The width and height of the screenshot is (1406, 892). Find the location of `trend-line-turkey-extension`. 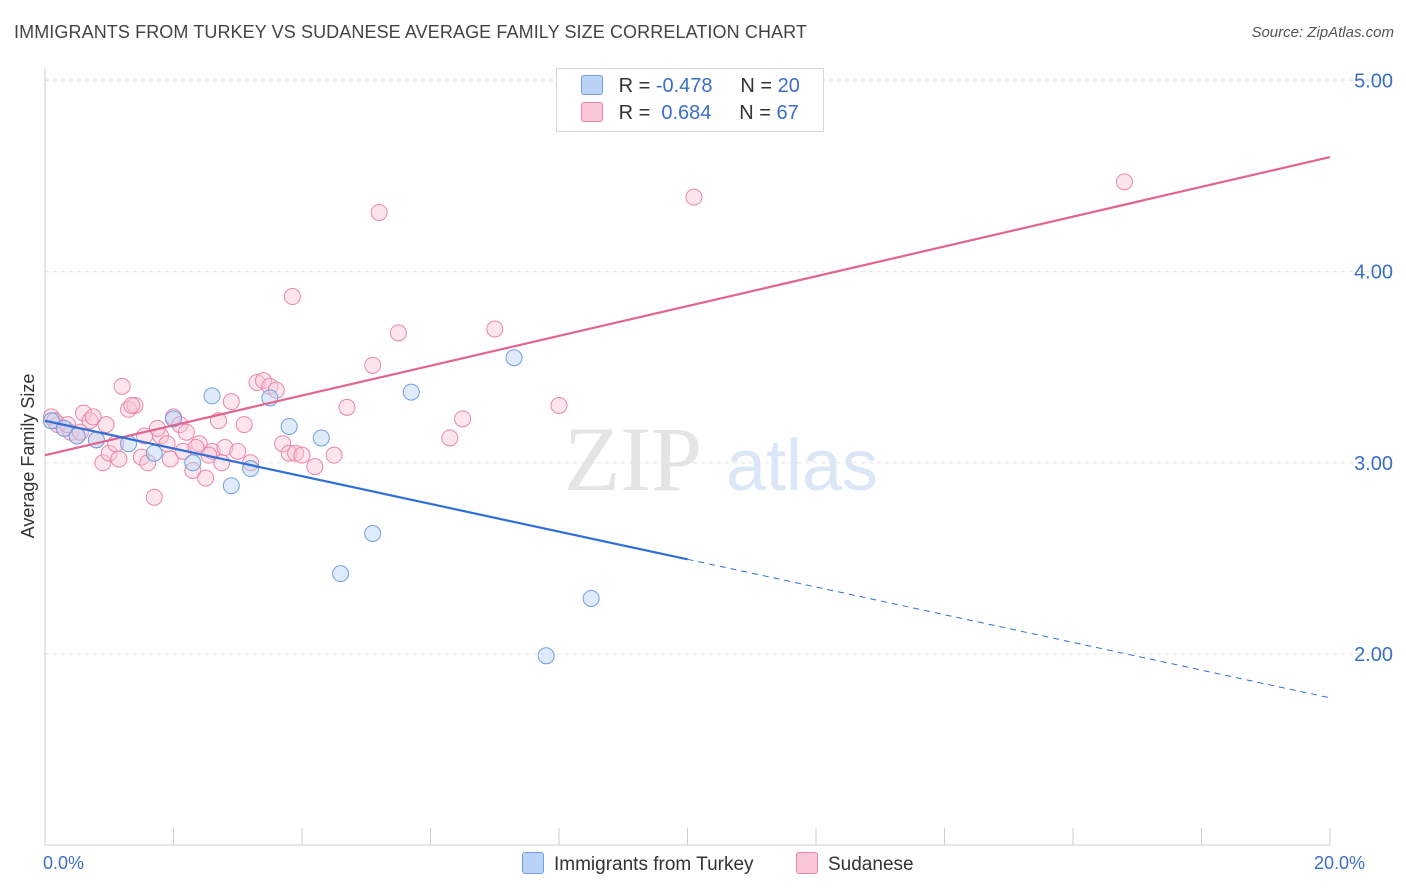

trend-line-turkey-extension is located at coordinates (1009, 628).